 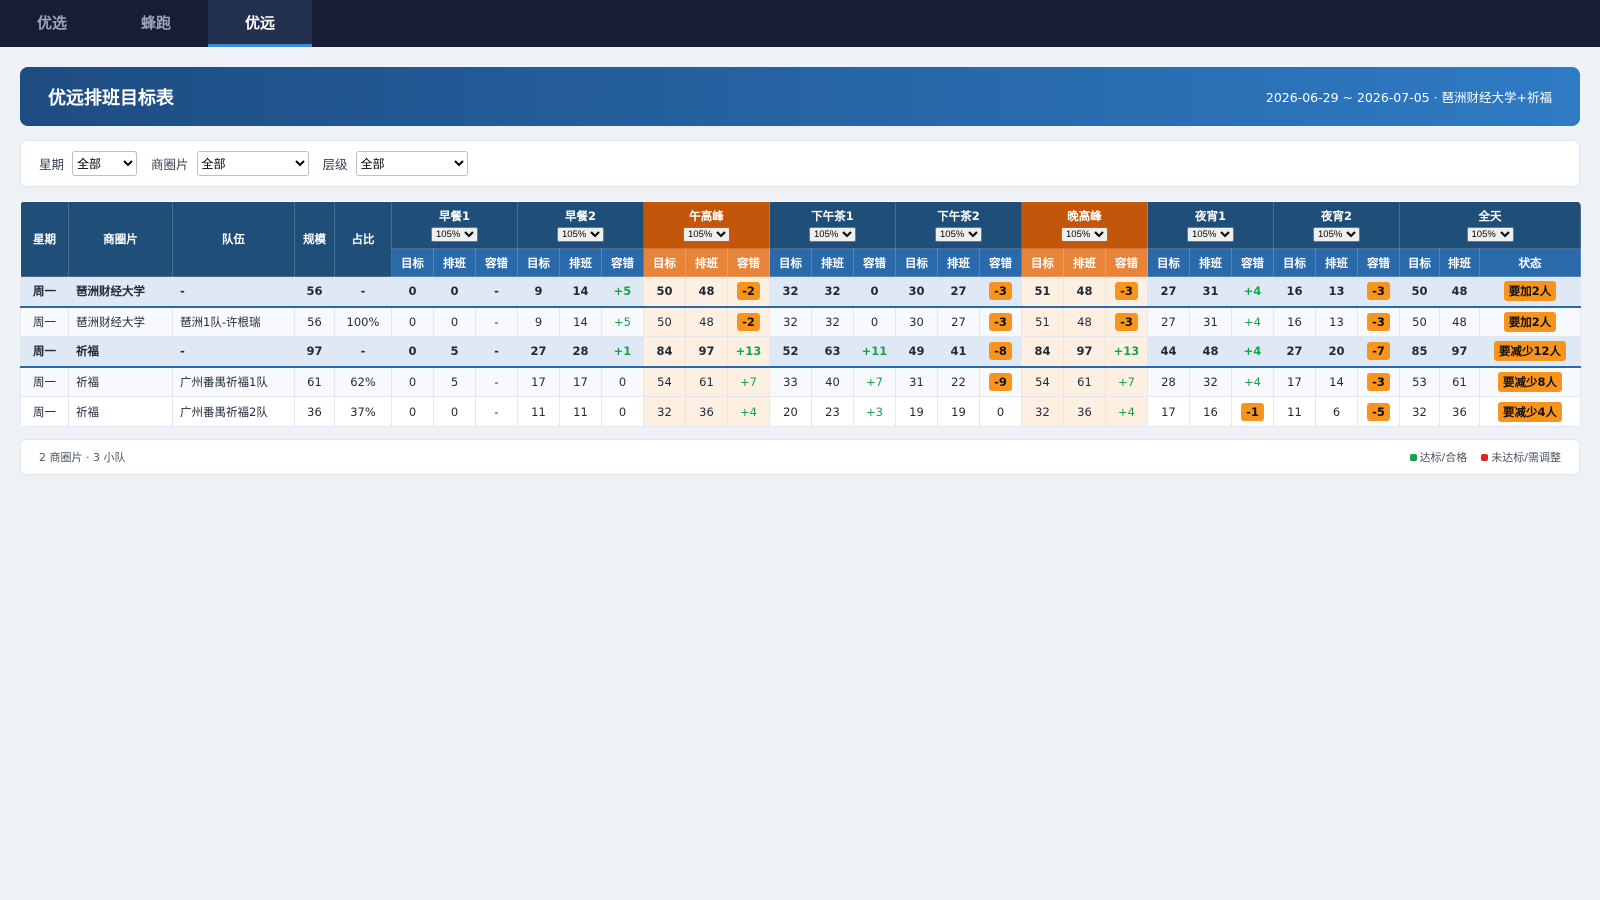 I want to click on cell: 52, so click(x=790, y=352).